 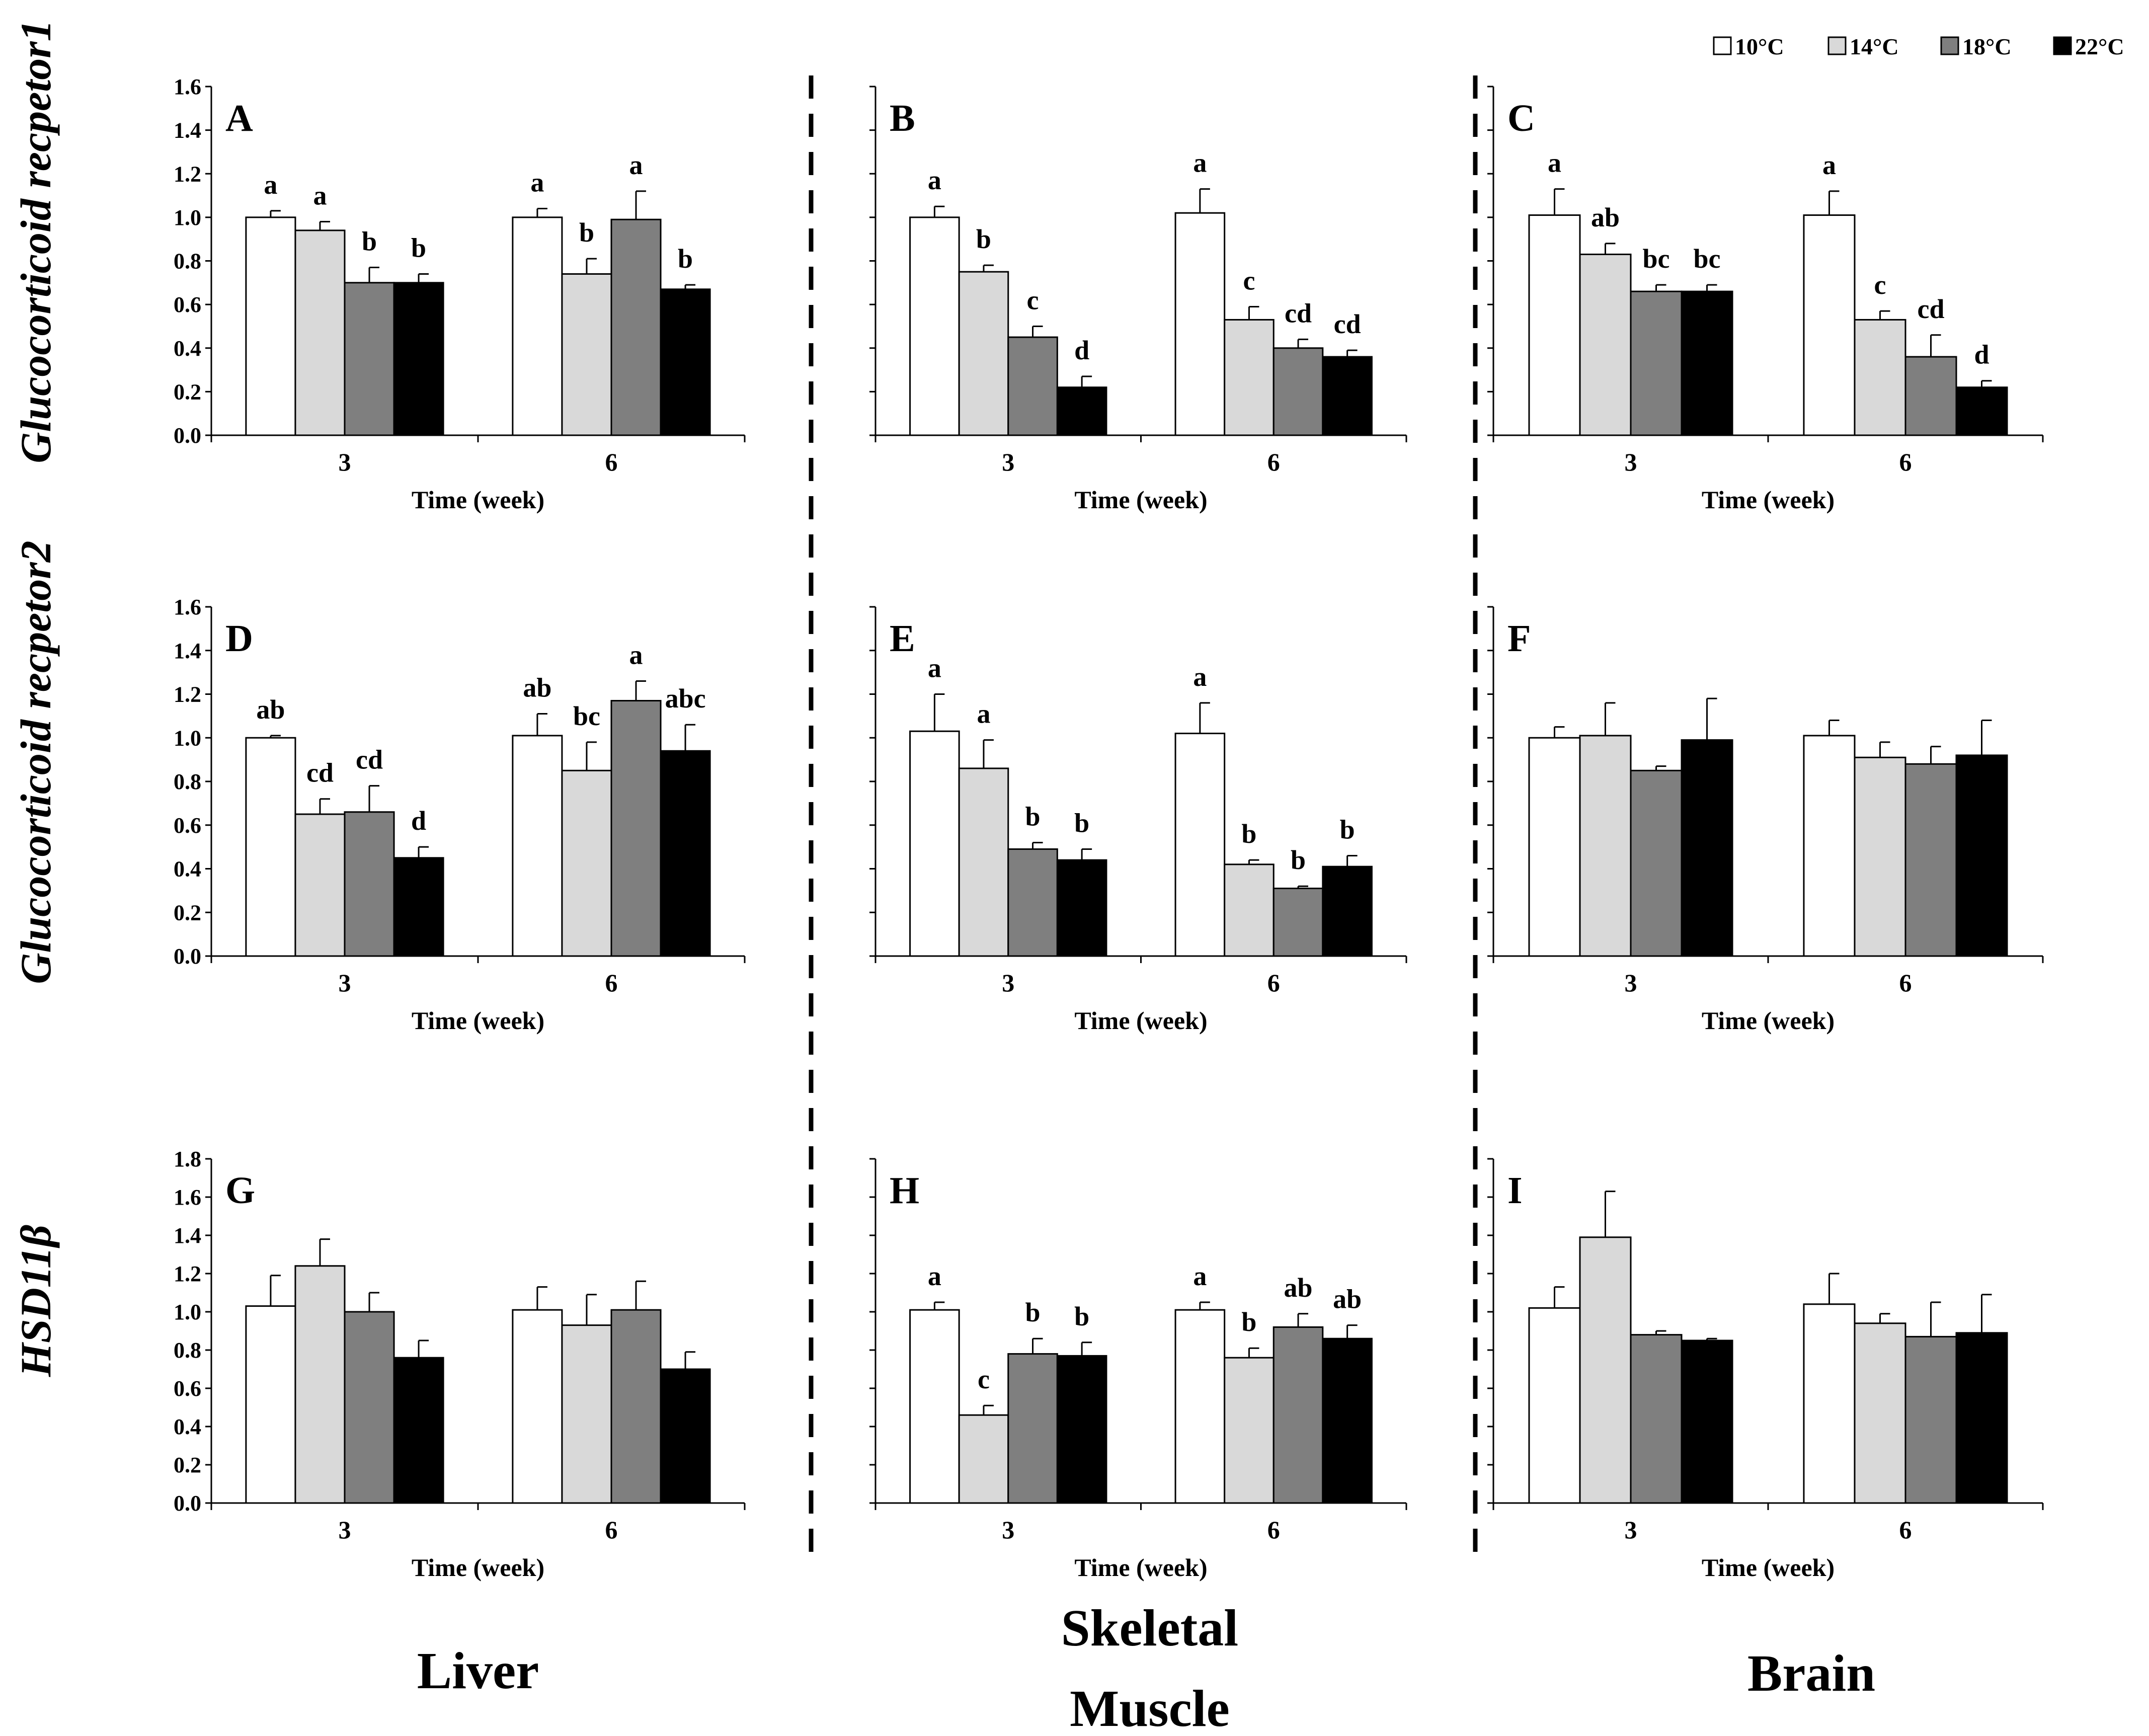 What do you see at coordinates (1298, 391) in the screenshot?
I see `bar-b-w6-s3` at bounding box center [1298, 391].